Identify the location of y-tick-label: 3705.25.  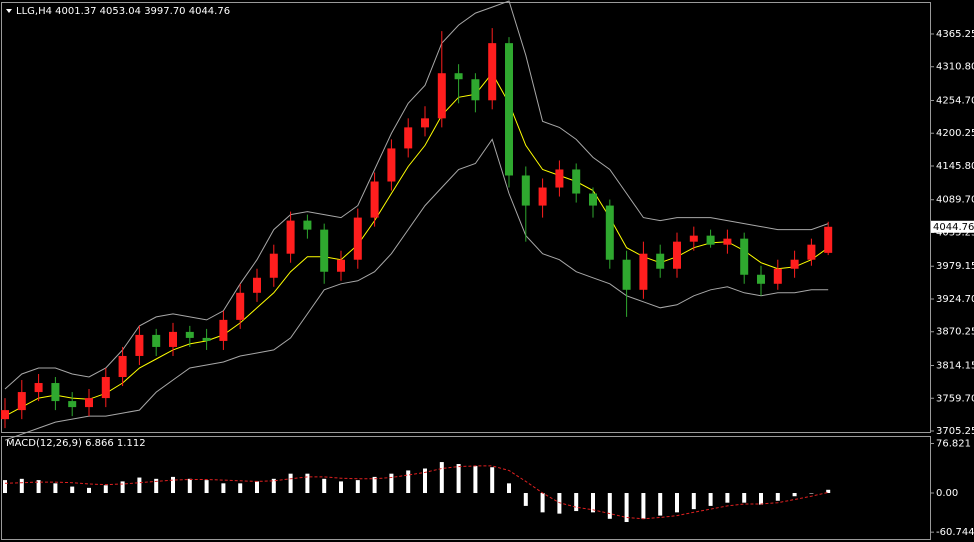
(955, 431).